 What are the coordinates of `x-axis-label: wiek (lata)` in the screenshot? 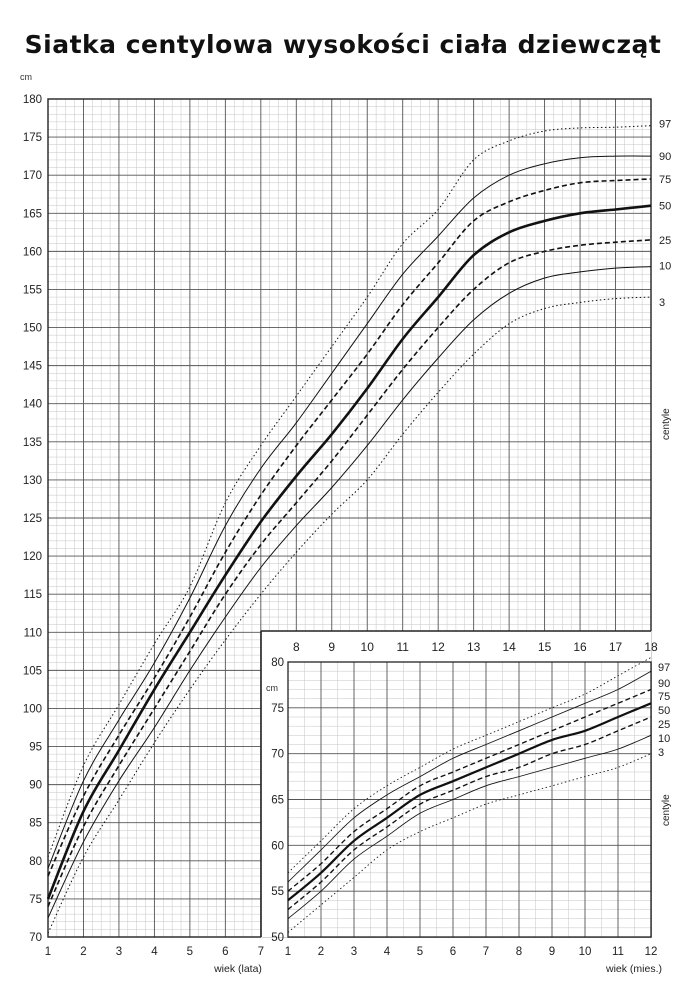 It's located at (237, 969).